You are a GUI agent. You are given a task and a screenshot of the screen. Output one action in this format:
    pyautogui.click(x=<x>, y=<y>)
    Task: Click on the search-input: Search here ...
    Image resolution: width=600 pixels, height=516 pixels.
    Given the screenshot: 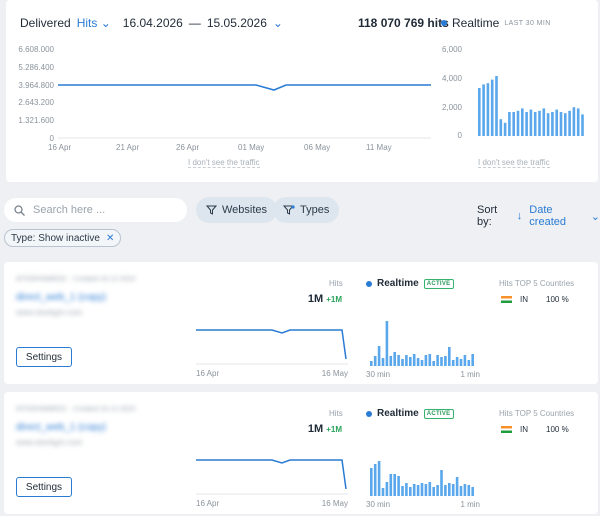 What is the action you would take?
    pyautogui.click(x=69, y=210)
    